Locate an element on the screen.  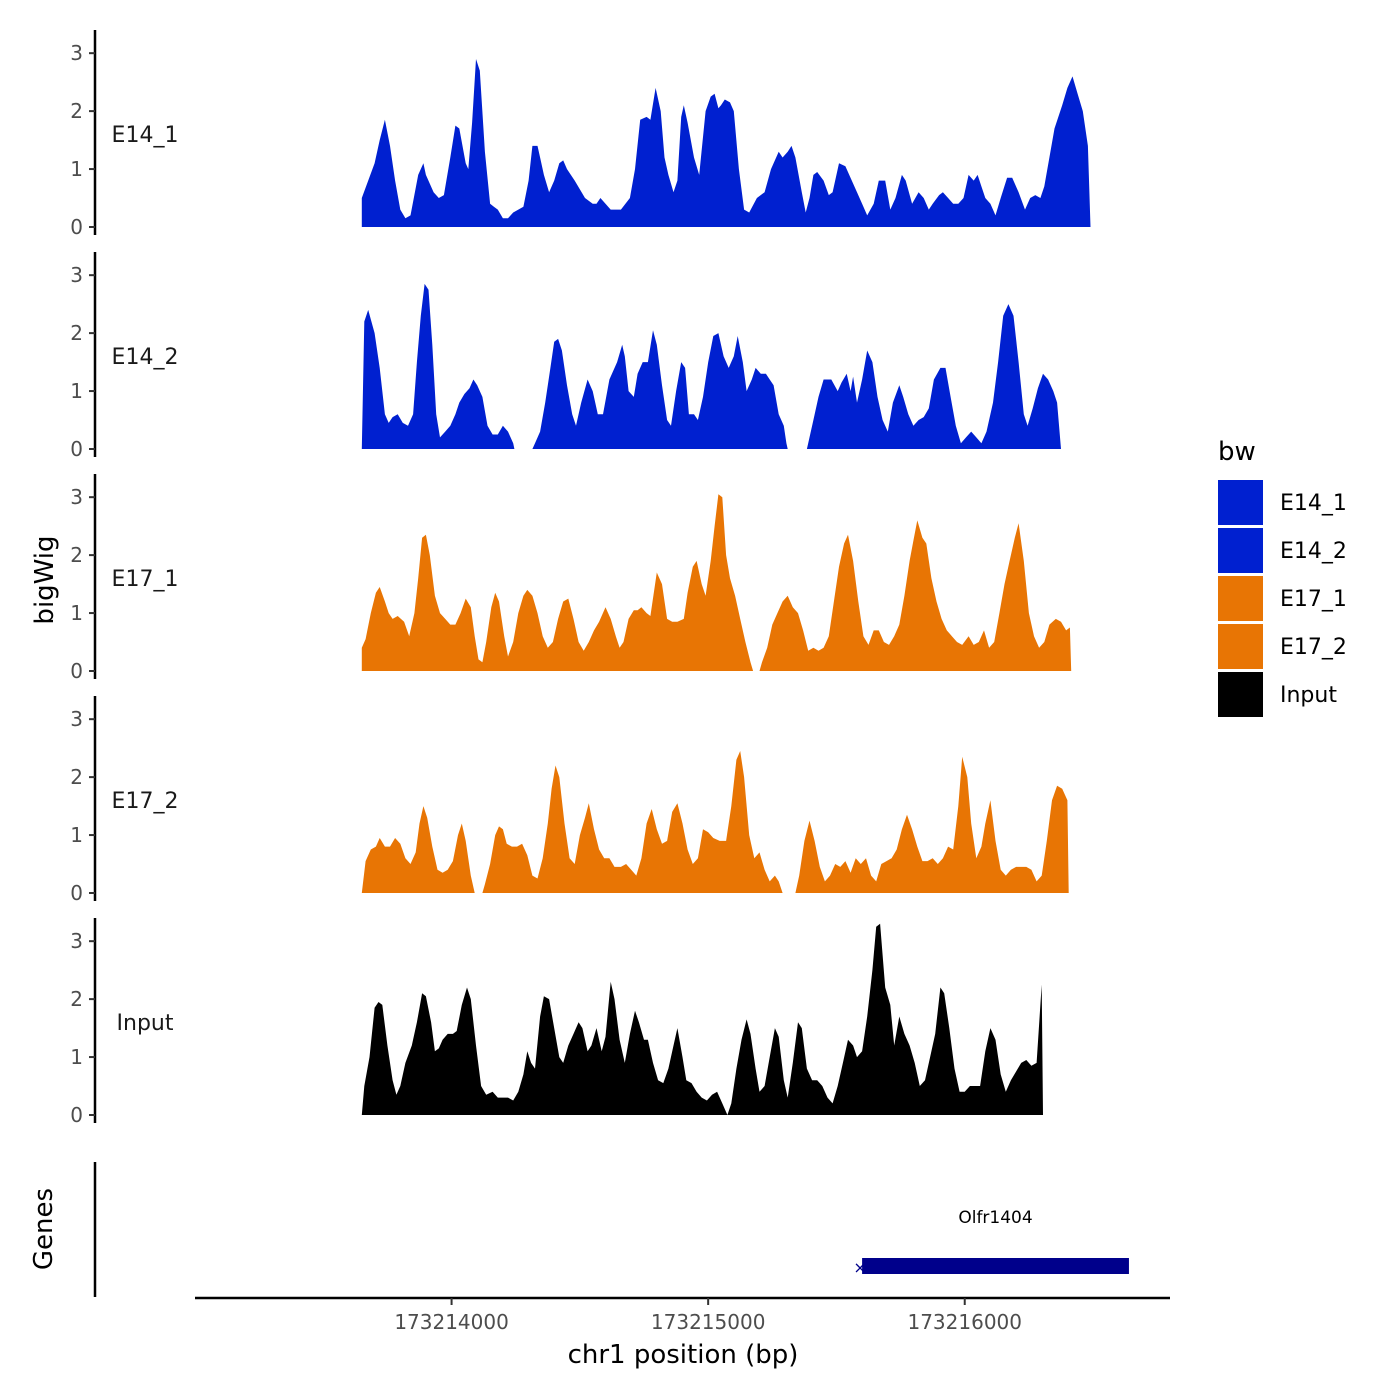
track-Input-y-tick-label-3: 3 is located at coordinates (76, 941).